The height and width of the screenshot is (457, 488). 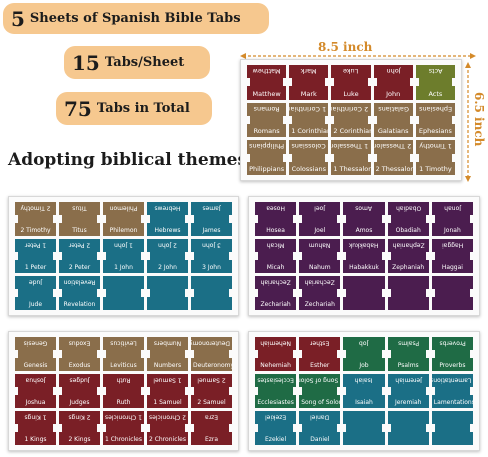 What do you see at coordinates (364, 380) in the screenshot?
I see `tab-label-upside-down: Isaiah` at bounding box center [364, 380].